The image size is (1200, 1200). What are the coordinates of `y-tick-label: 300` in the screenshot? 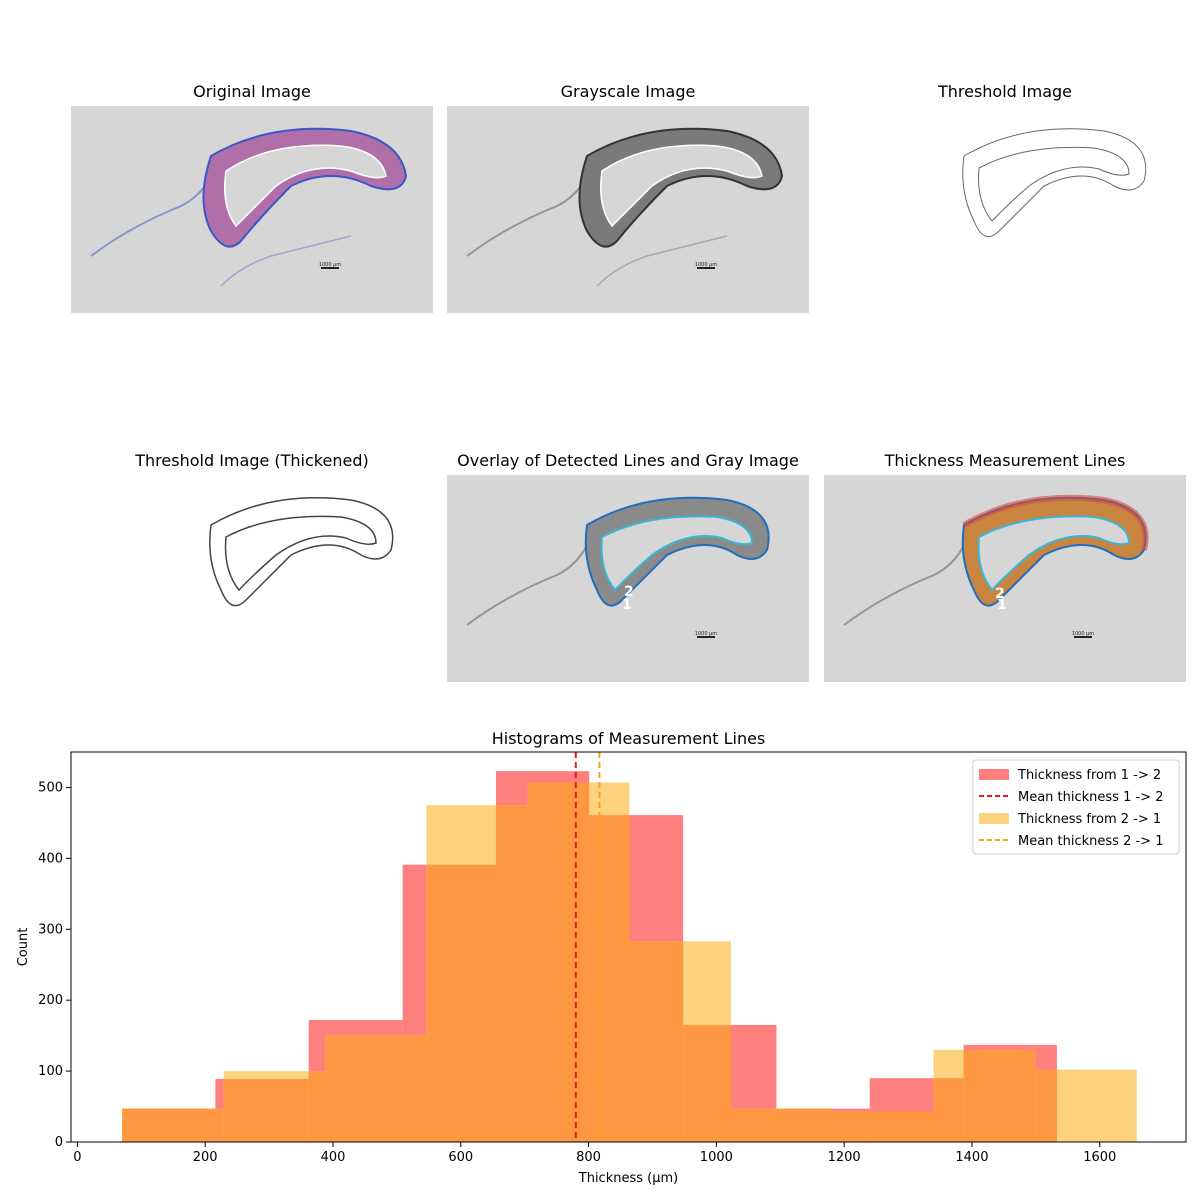 It's located at (50, 929).